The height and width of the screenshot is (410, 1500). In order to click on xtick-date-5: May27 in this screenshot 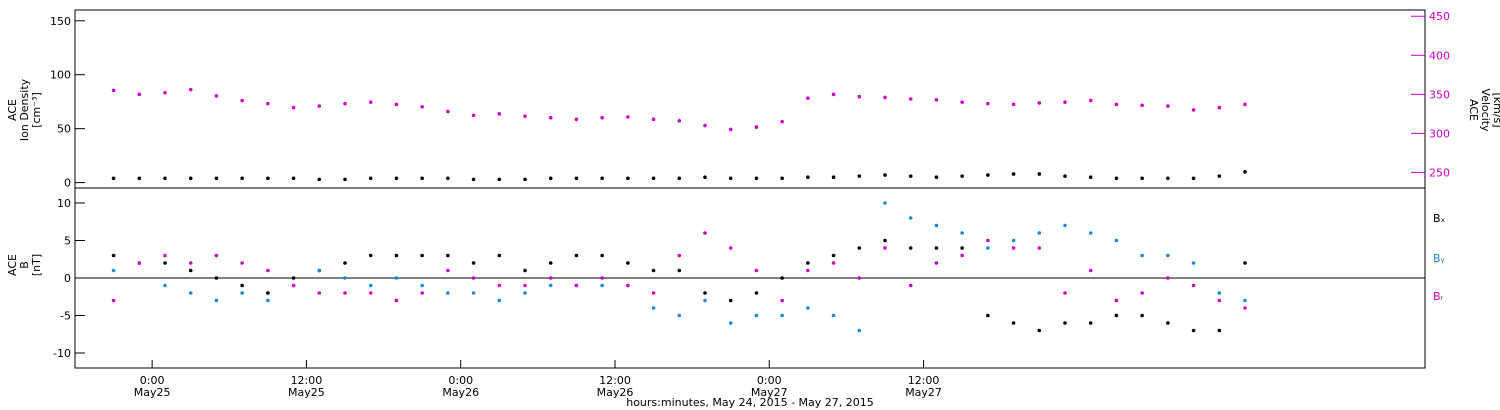, I will do `click(923, 392)`.